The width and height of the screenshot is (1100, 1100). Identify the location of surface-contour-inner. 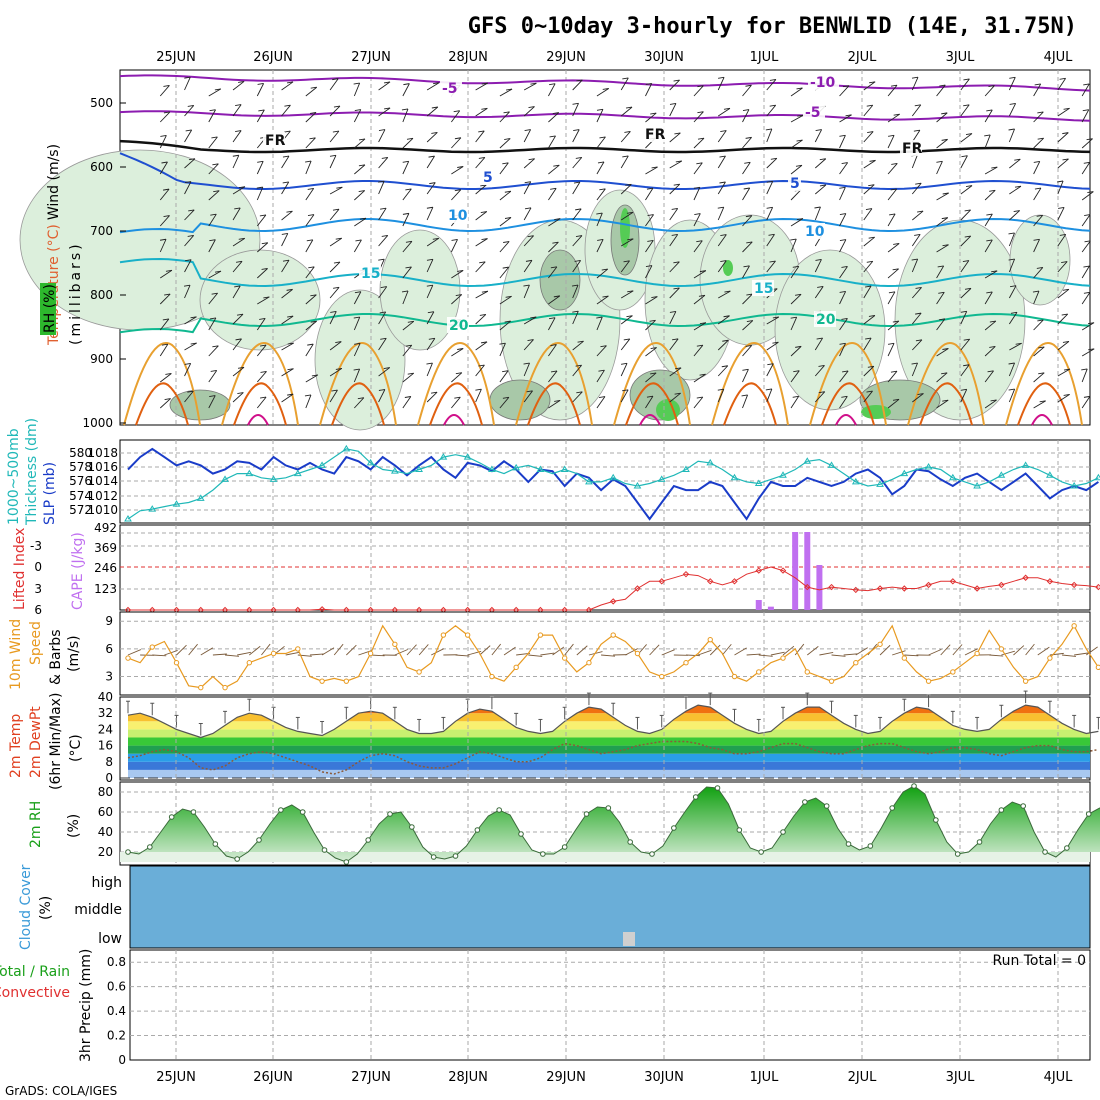
(946, 404).